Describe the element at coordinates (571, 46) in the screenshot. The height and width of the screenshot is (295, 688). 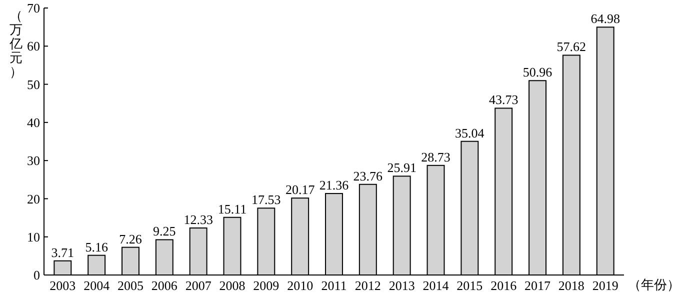
I see `data-label: 57.62` at that location.